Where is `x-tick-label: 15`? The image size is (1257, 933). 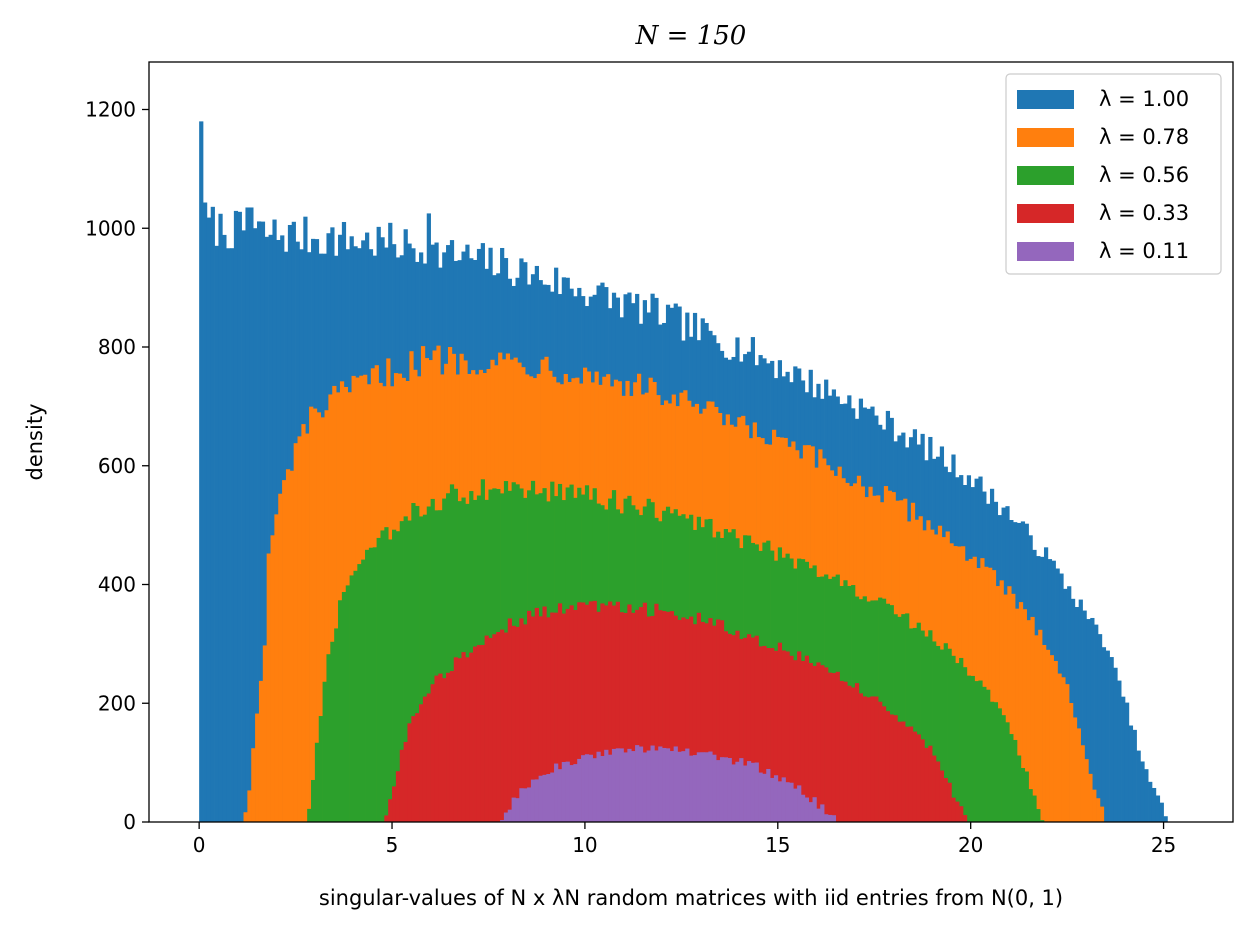 x-tick-label: 15 is located at coordinates (777, 845).